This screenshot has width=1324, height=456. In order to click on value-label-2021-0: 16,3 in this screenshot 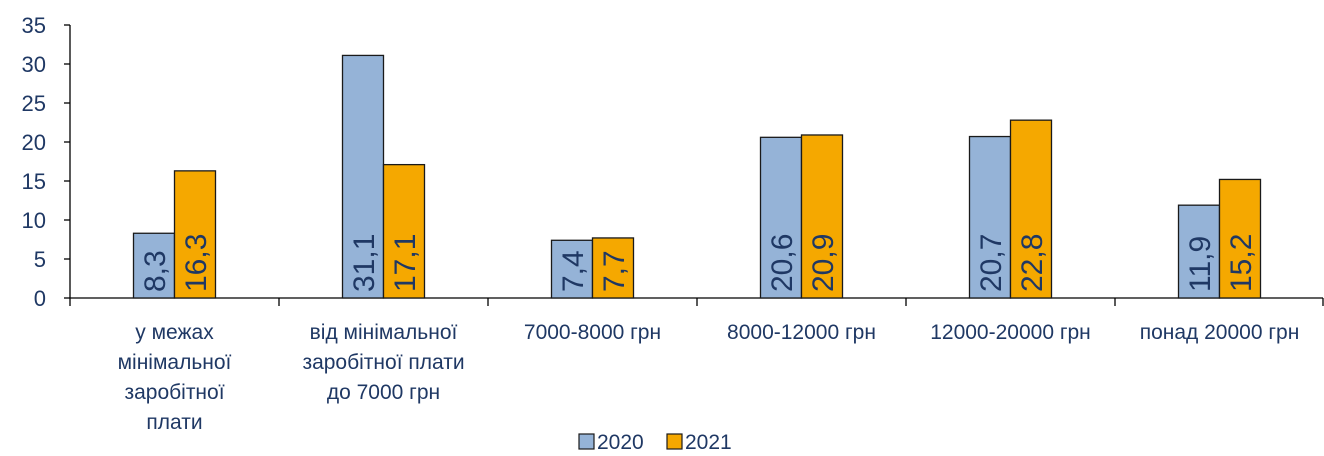, I will do `click(196, 263)`.